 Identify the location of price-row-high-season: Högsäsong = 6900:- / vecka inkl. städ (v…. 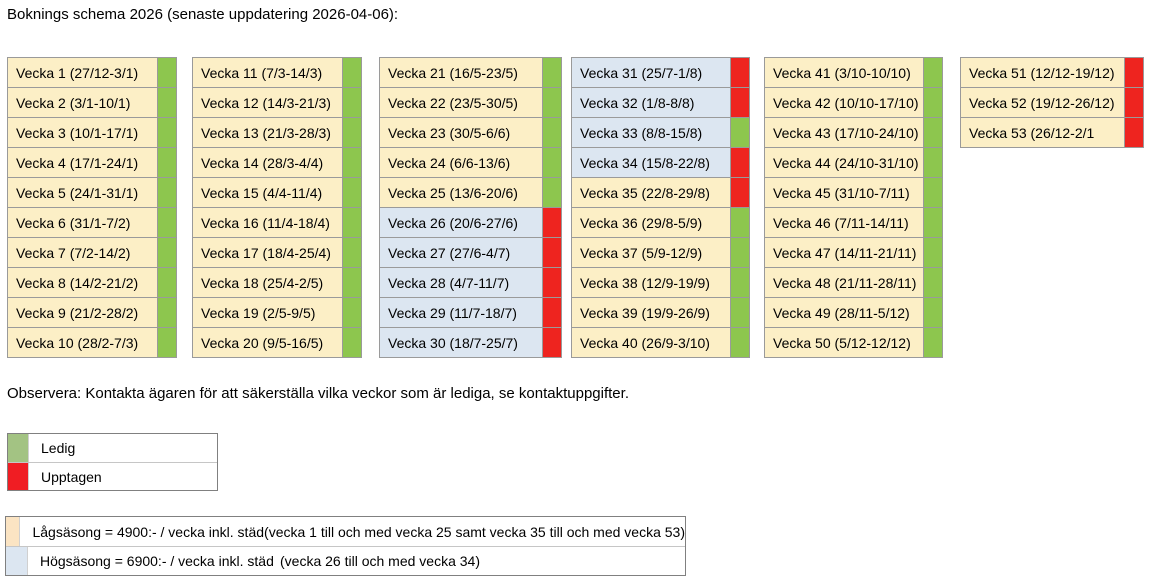
(345, 560).